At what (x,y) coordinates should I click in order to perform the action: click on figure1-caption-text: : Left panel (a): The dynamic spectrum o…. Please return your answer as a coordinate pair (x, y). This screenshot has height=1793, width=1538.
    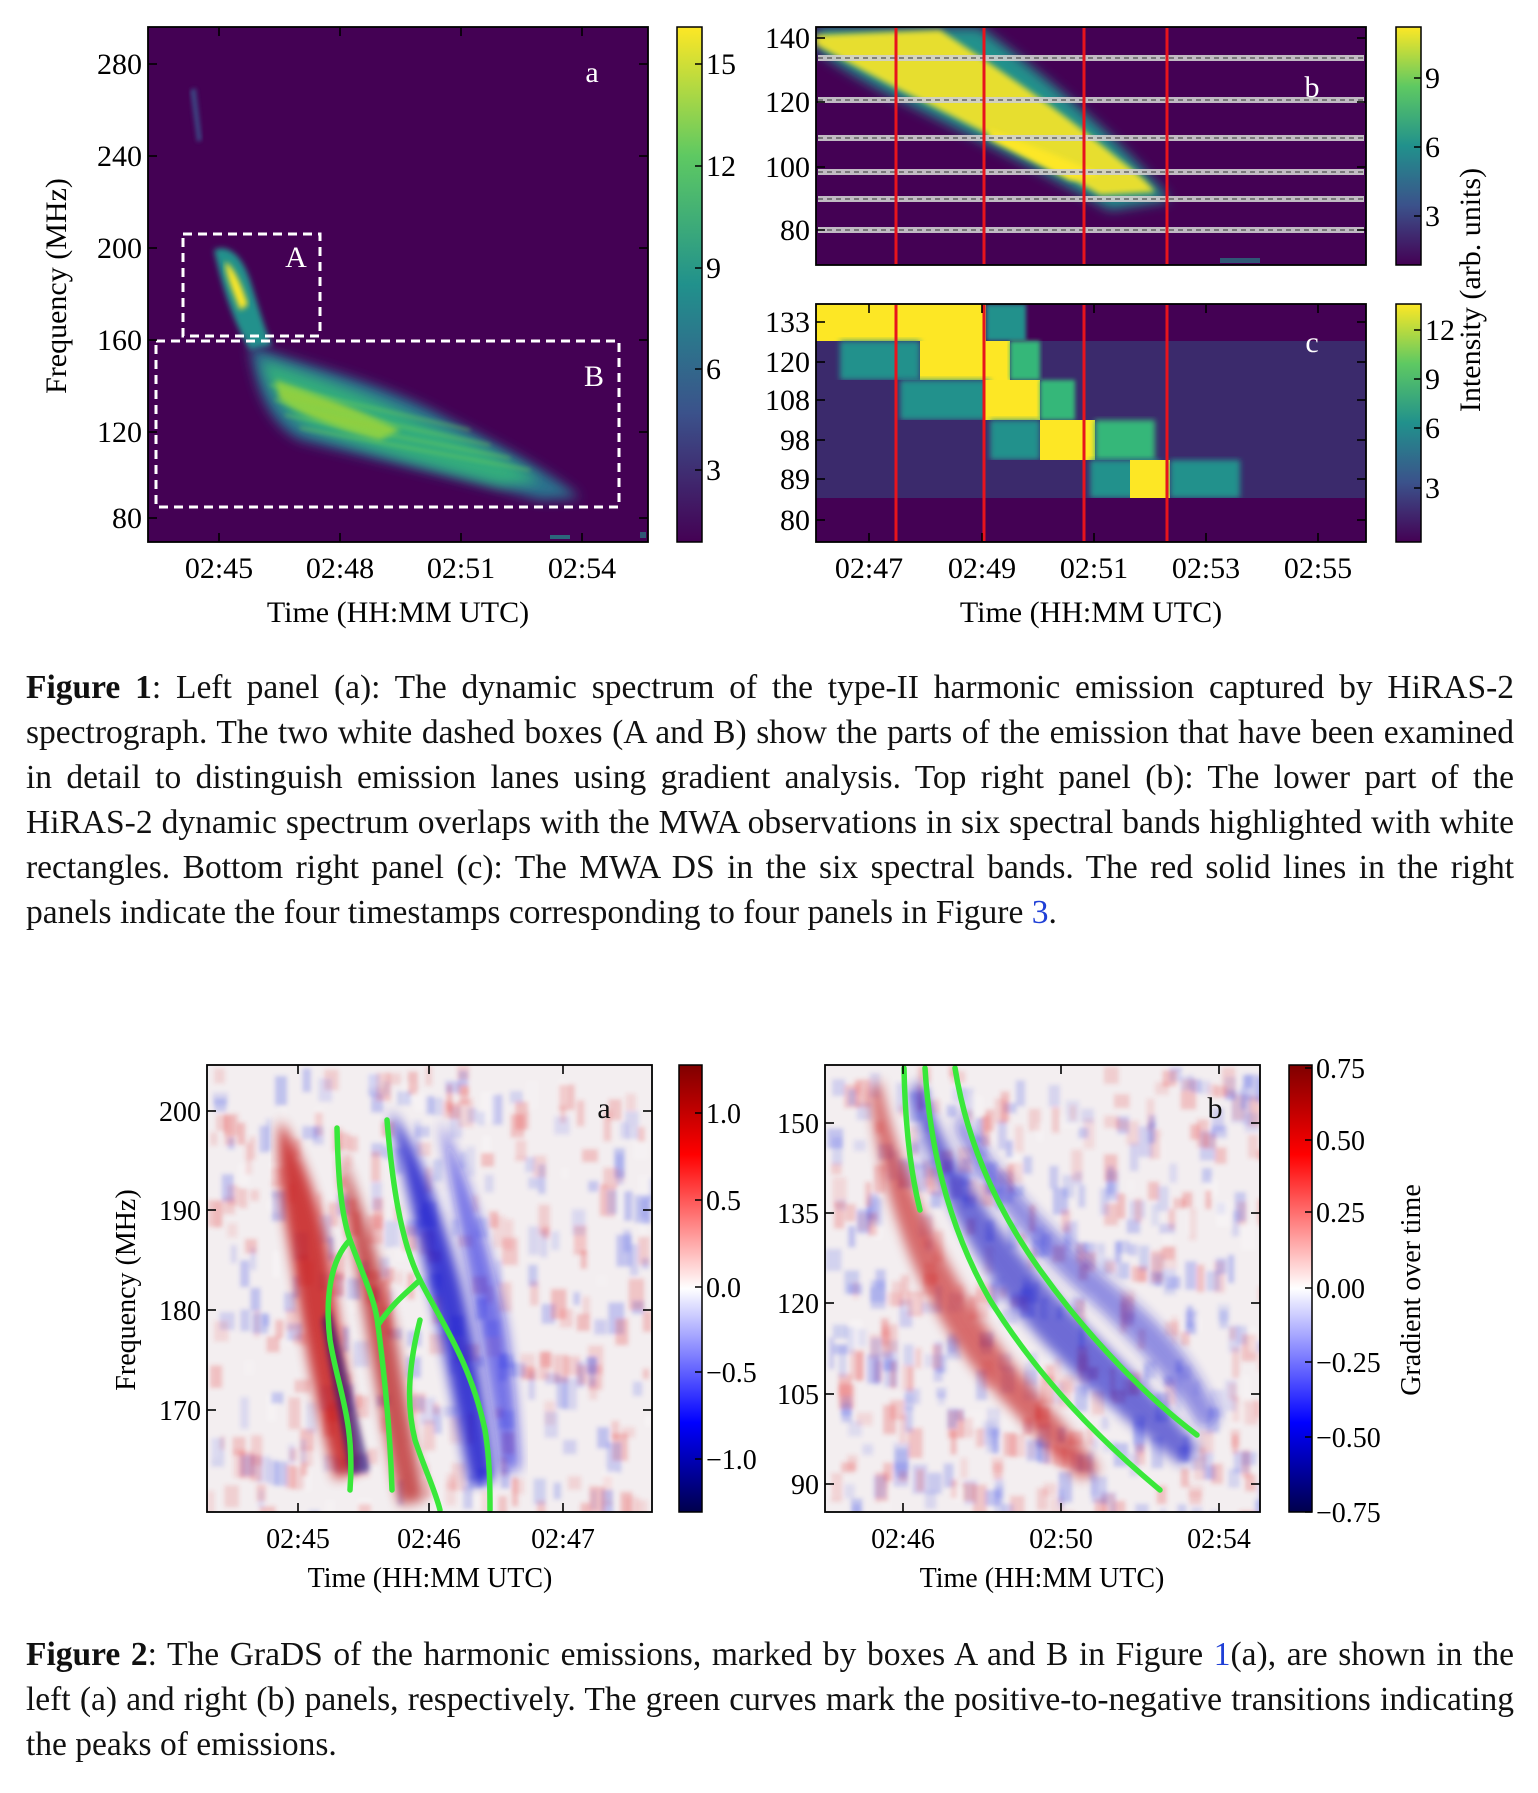
    Looking at the image, I should click on (770, 800).